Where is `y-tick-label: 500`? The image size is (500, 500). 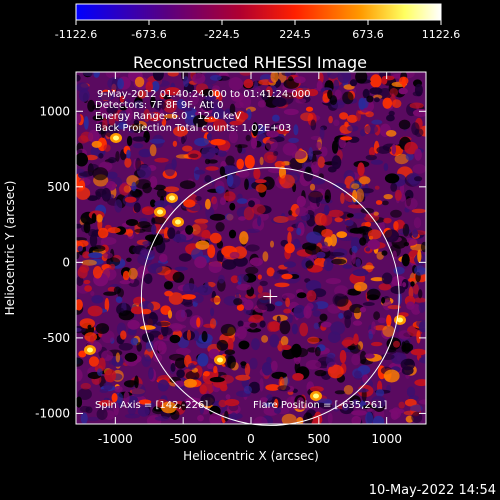
y-tick-label: 500 is located at coordinates (58, 187).